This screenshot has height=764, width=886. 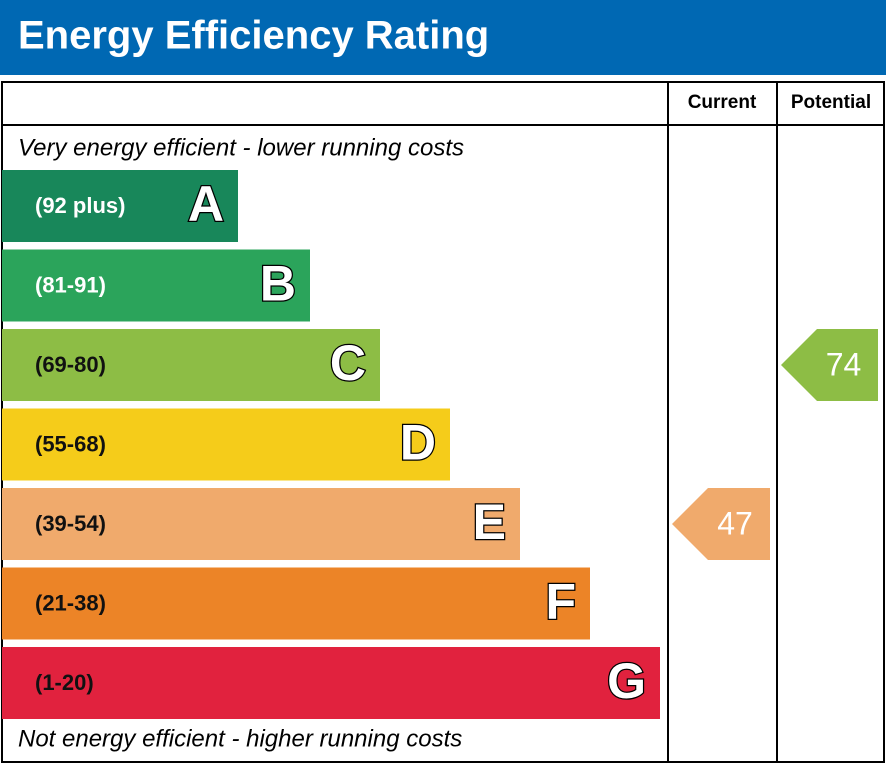 I want to click on band-letter: C, so click(x=348, y=363).